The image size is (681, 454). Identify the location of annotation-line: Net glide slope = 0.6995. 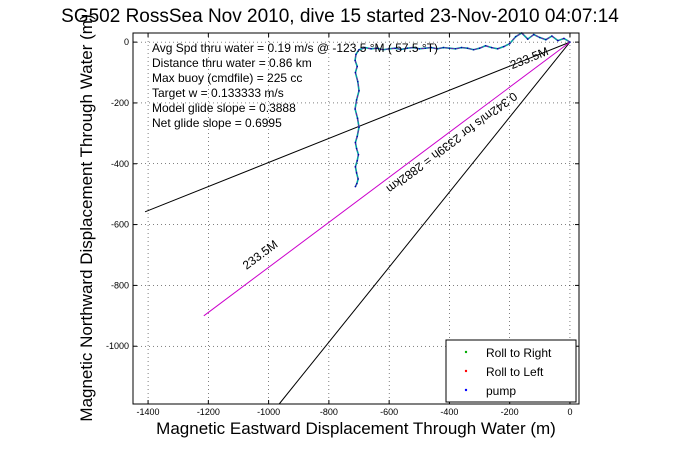
(217, 123).